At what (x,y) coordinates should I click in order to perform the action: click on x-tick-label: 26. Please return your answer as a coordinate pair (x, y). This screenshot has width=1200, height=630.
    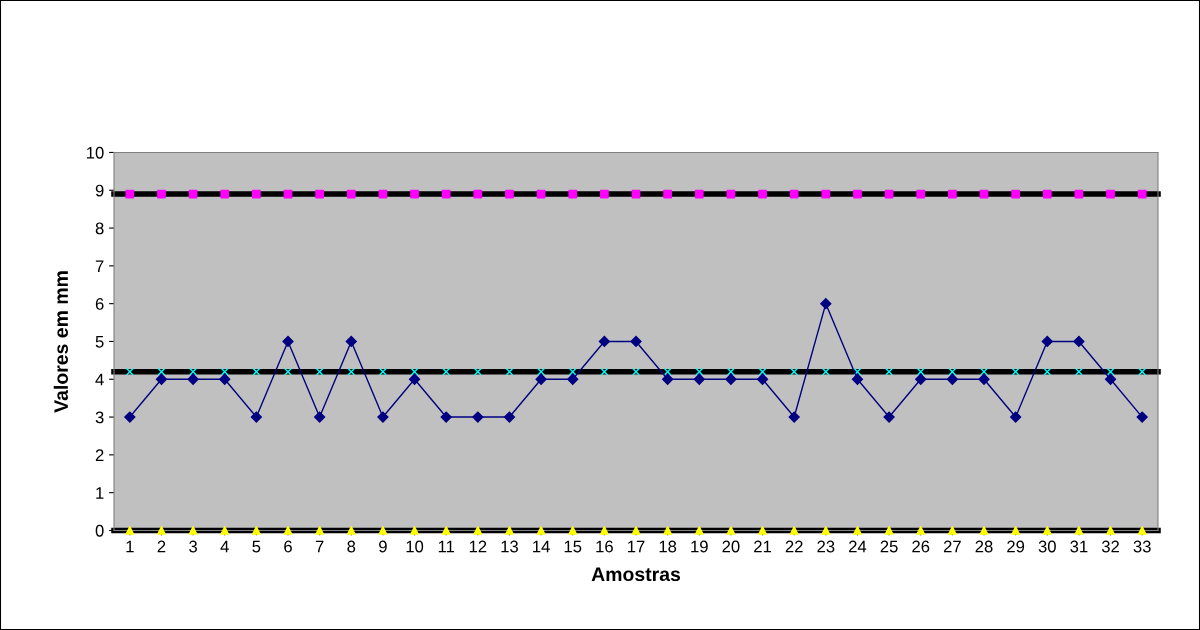
    Looking at the image, I should click on (921, 546).